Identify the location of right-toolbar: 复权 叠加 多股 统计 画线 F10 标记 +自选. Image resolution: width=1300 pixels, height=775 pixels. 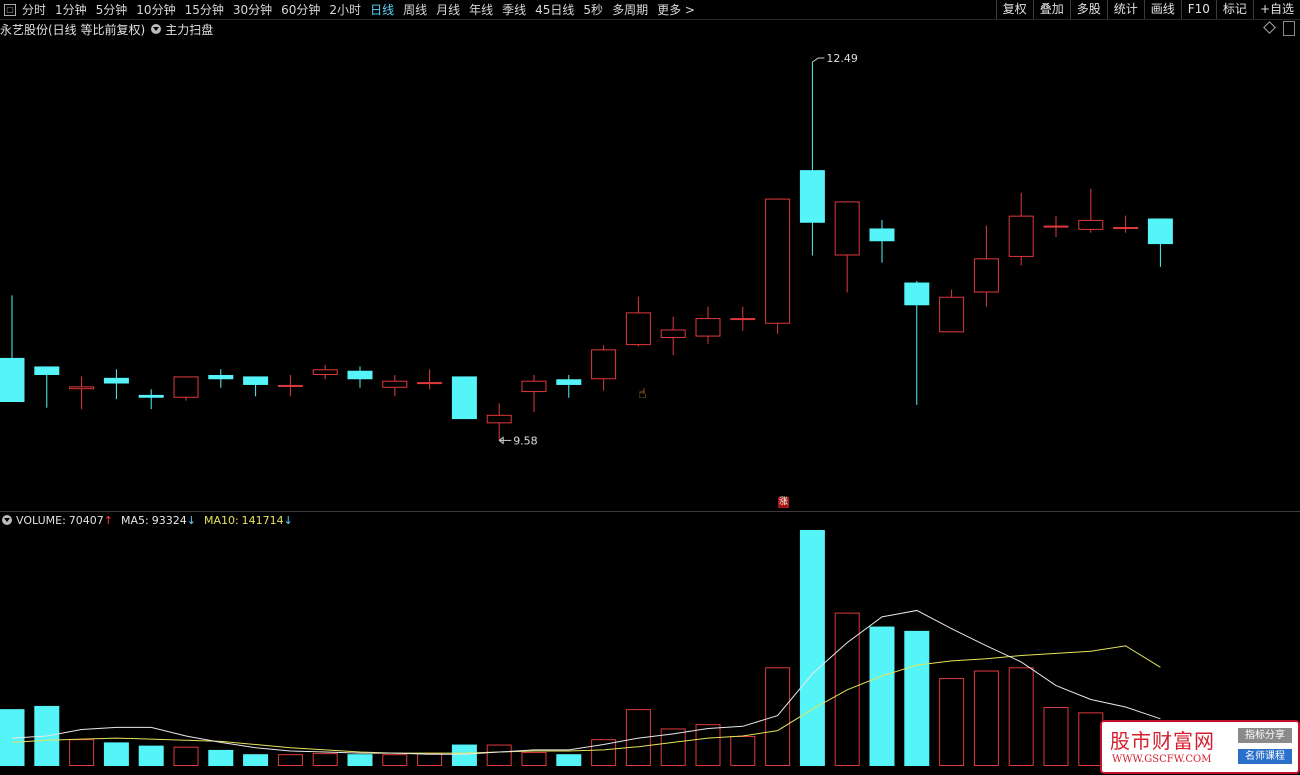
(1147, 9).